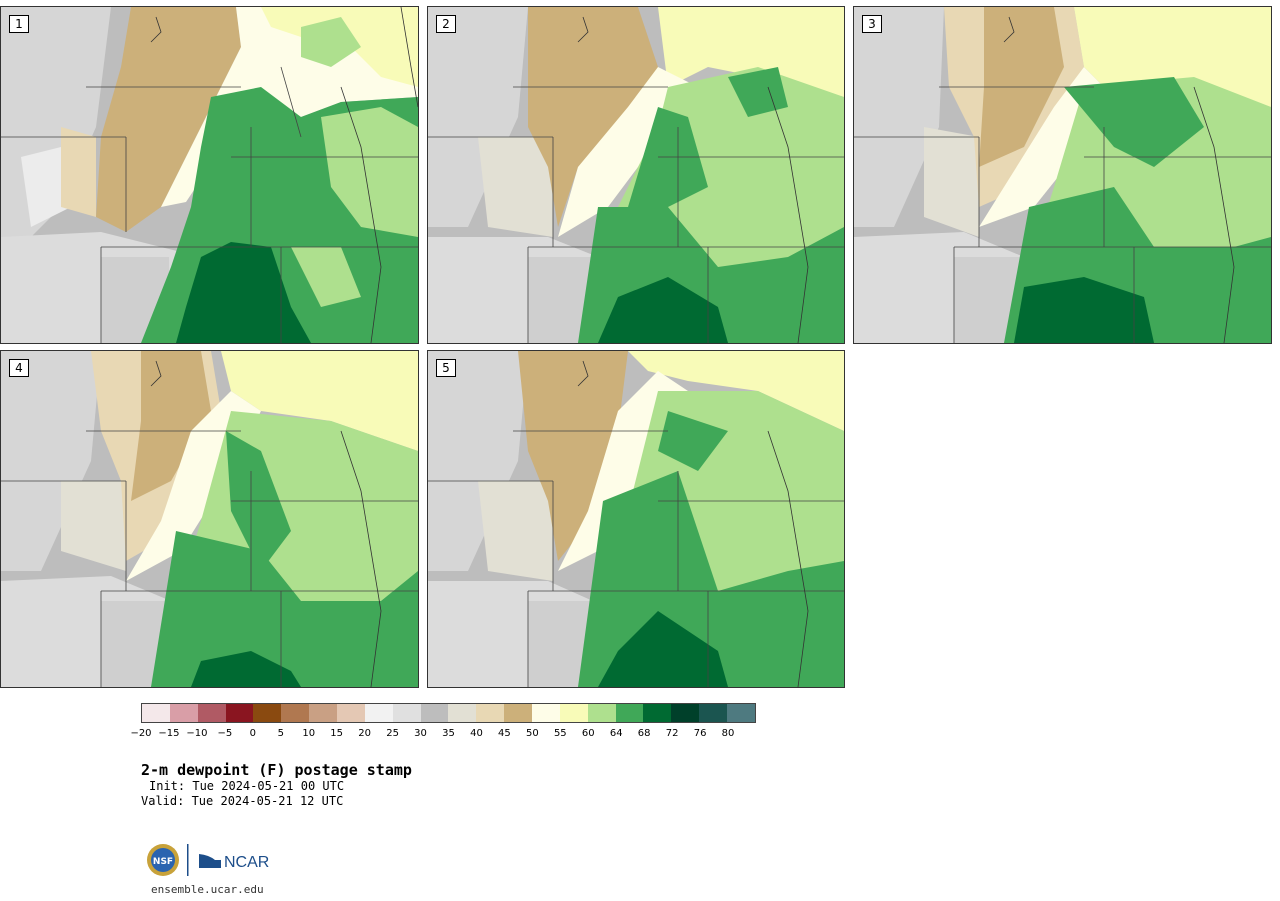 This screenshot has width=1280, height=901. Describe the element at coordinates (476, 733) in the screenshot. I see `colorbar-tick-label: 40` at that location.